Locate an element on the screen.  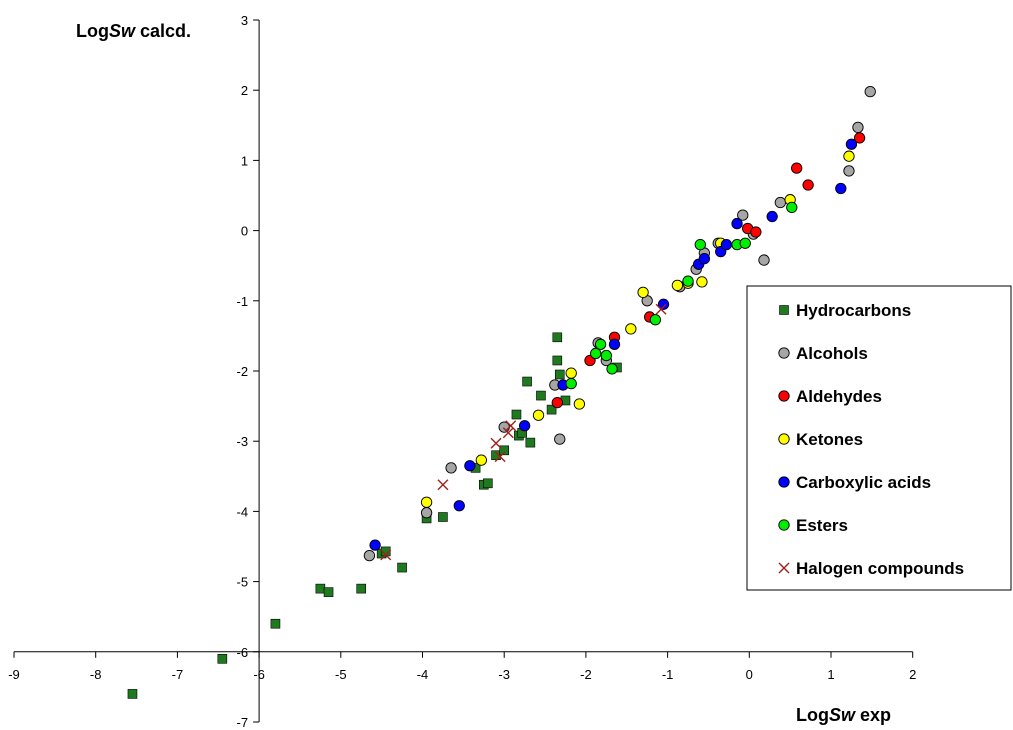
series-halogen-compounds is located at coordinates (523, 432).